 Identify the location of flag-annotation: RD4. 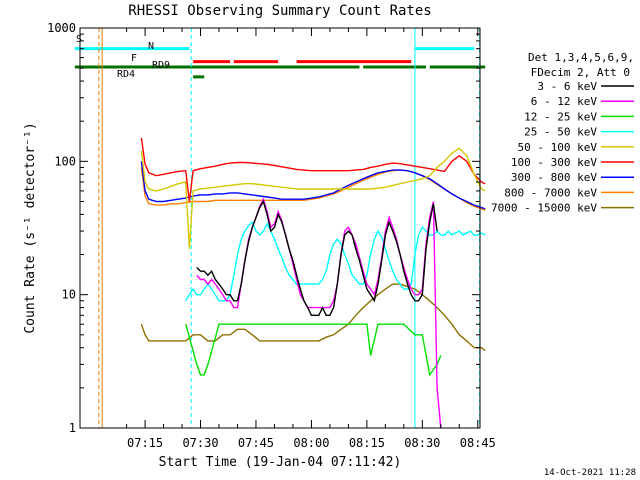
(126, 74).